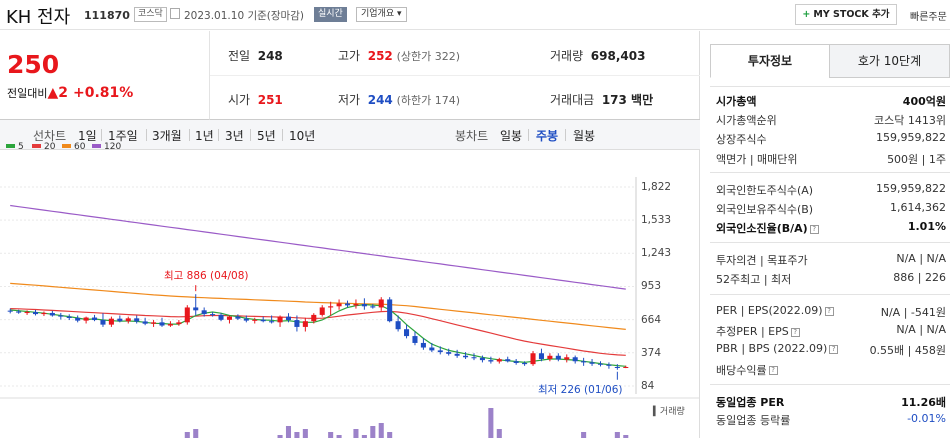 The height and width of the screenshot is (438, 950). What do you see at coordinates (926, 418) in the screenshot?
I see `info-value: -0.01%` at bounding box center [926, 418].